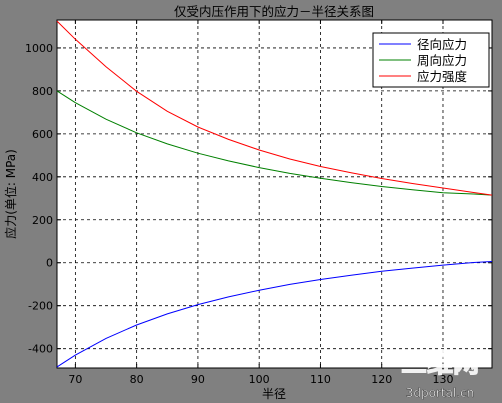  Describe the element at coordinates (42, 134) in the screenshot. I see `y-tick-label: 600` at that location.